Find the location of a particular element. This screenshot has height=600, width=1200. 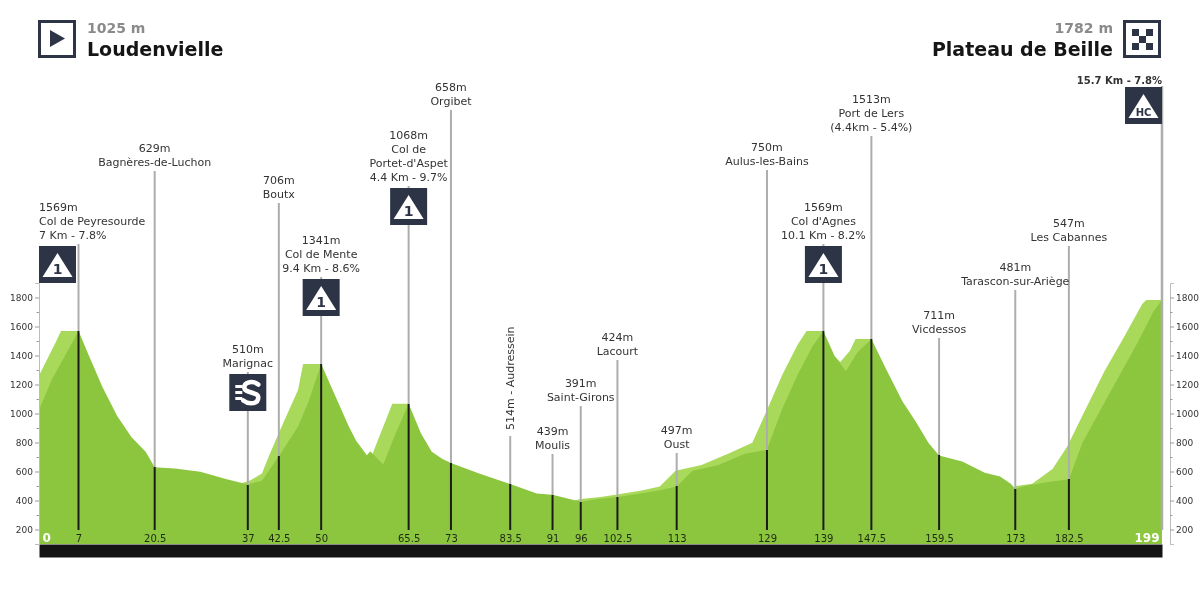

ref-line-label: 439m Moulis is located at coordinates (553, 438).